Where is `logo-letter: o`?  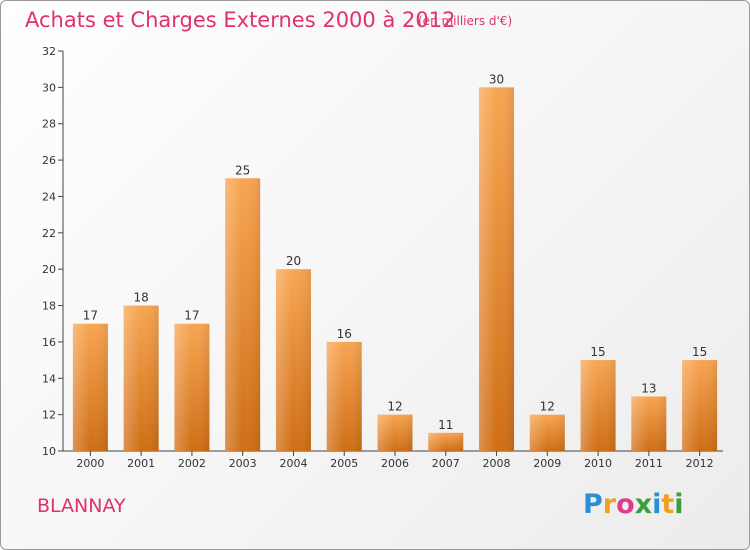 logo-letter: o is located at coordinates (625, 504).